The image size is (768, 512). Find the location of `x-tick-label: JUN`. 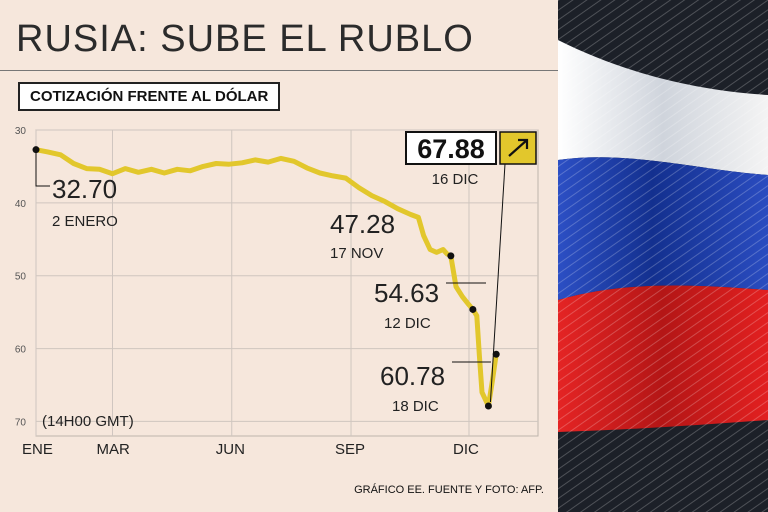

x-tick-label: JUN is located at coordinates (230, 449).